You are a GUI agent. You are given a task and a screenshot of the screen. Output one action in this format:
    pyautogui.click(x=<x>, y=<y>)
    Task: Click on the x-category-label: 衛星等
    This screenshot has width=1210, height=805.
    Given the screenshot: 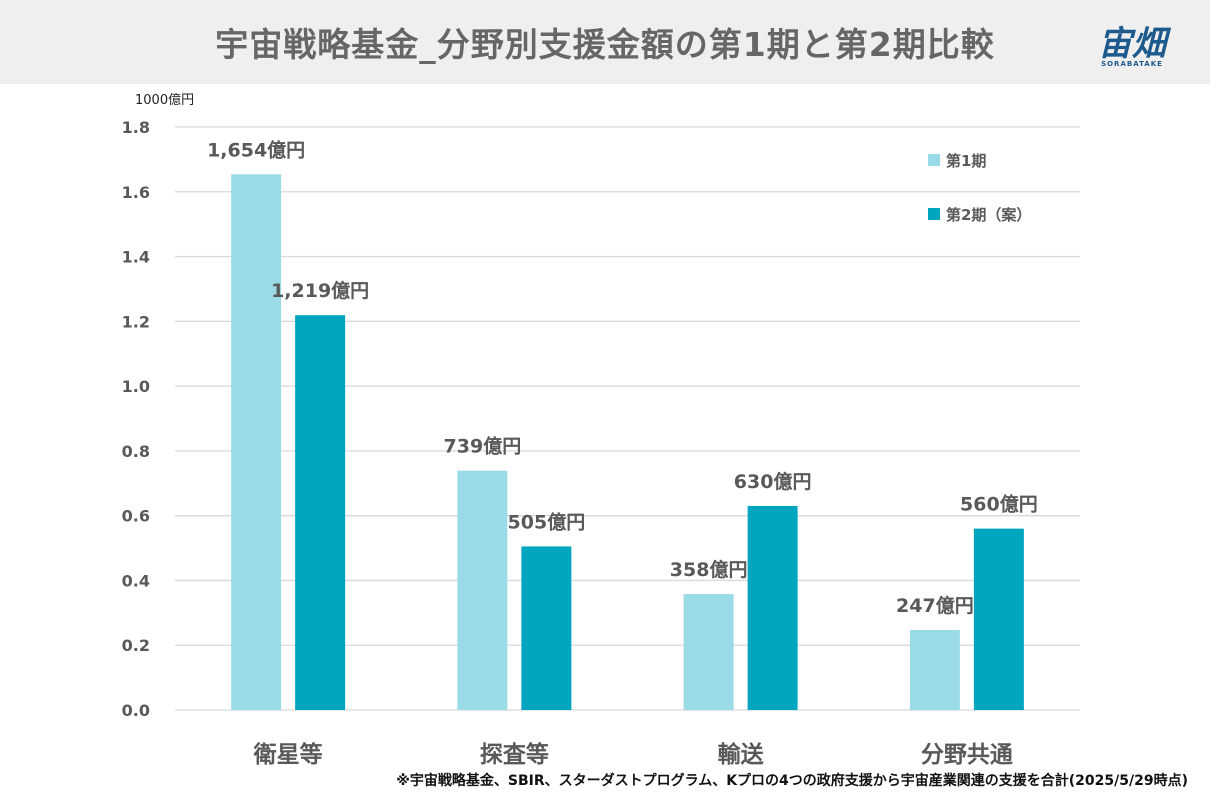 What is the action you would take?
    pyautogui.click(x=288, y=754)
    